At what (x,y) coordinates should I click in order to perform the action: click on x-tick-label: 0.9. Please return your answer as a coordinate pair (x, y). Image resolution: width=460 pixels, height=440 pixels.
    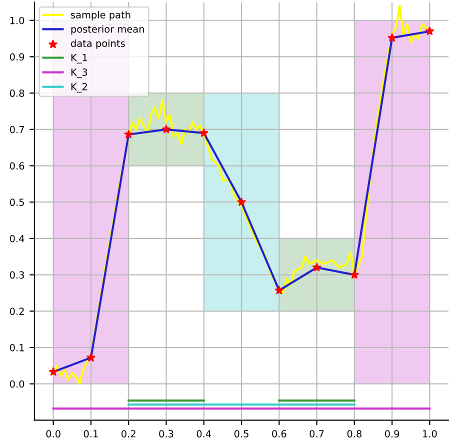
    Looking at the image, I should click on (392, 434).